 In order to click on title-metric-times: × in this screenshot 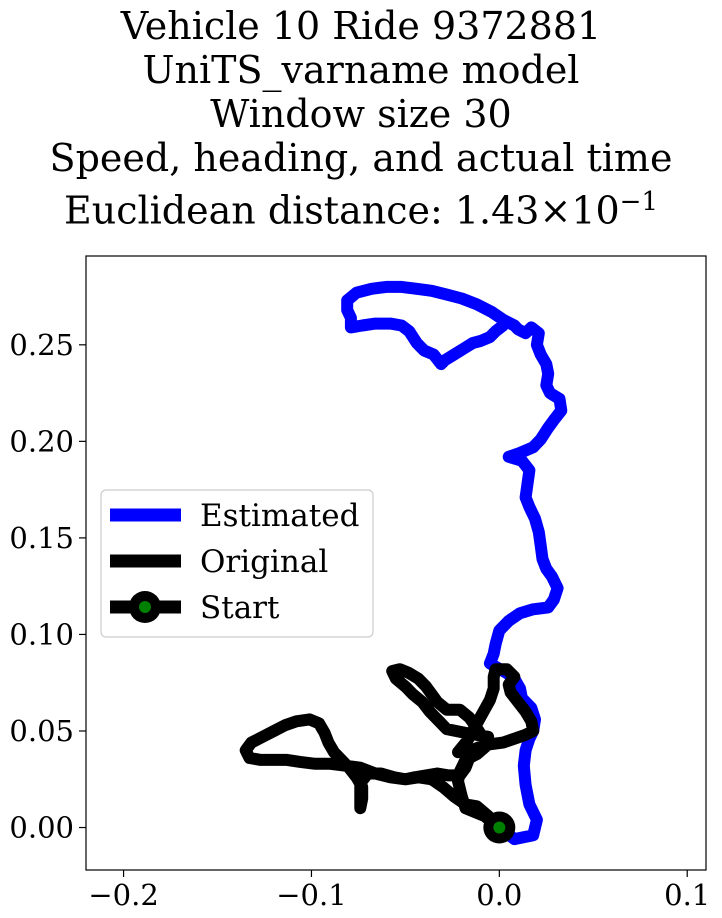, I will do `click(555, 210)`.